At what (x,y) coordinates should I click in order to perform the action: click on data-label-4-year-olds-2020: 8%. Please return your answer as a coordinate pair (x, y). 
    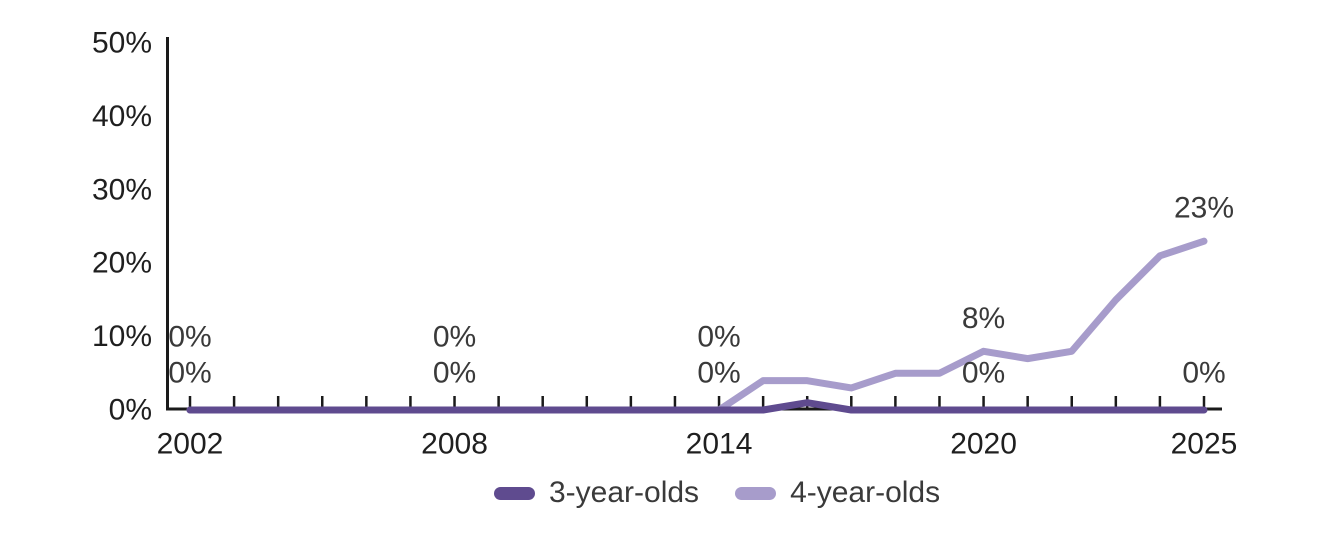
    Looking at the image, I should click on (983, 318).